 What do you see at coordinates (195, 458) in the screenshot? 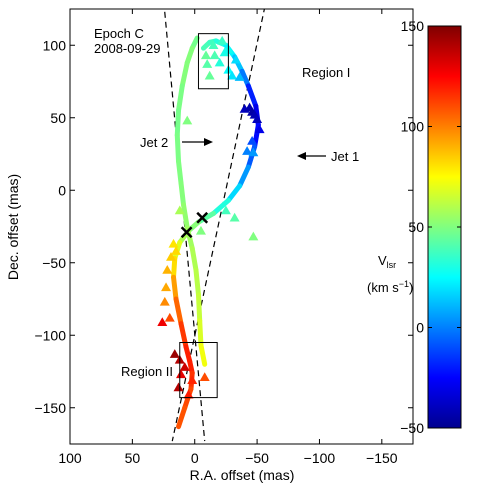
I see `x-tick-label: 0` at bounding box center [195, 458].